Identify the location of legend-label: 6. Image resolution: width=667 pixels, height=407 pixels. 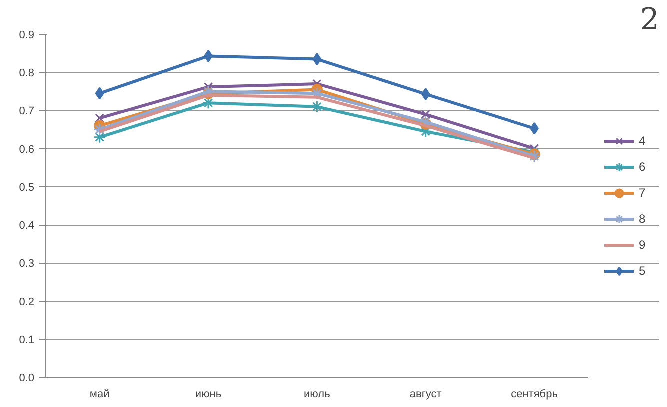
(643, 167).